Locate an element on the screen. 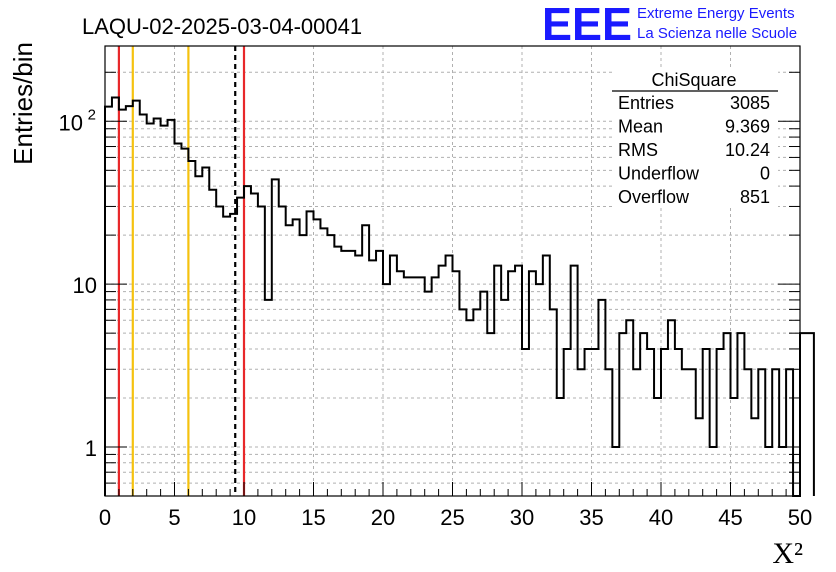  x-tick-label: 10 is located at coordinates (244, 517).